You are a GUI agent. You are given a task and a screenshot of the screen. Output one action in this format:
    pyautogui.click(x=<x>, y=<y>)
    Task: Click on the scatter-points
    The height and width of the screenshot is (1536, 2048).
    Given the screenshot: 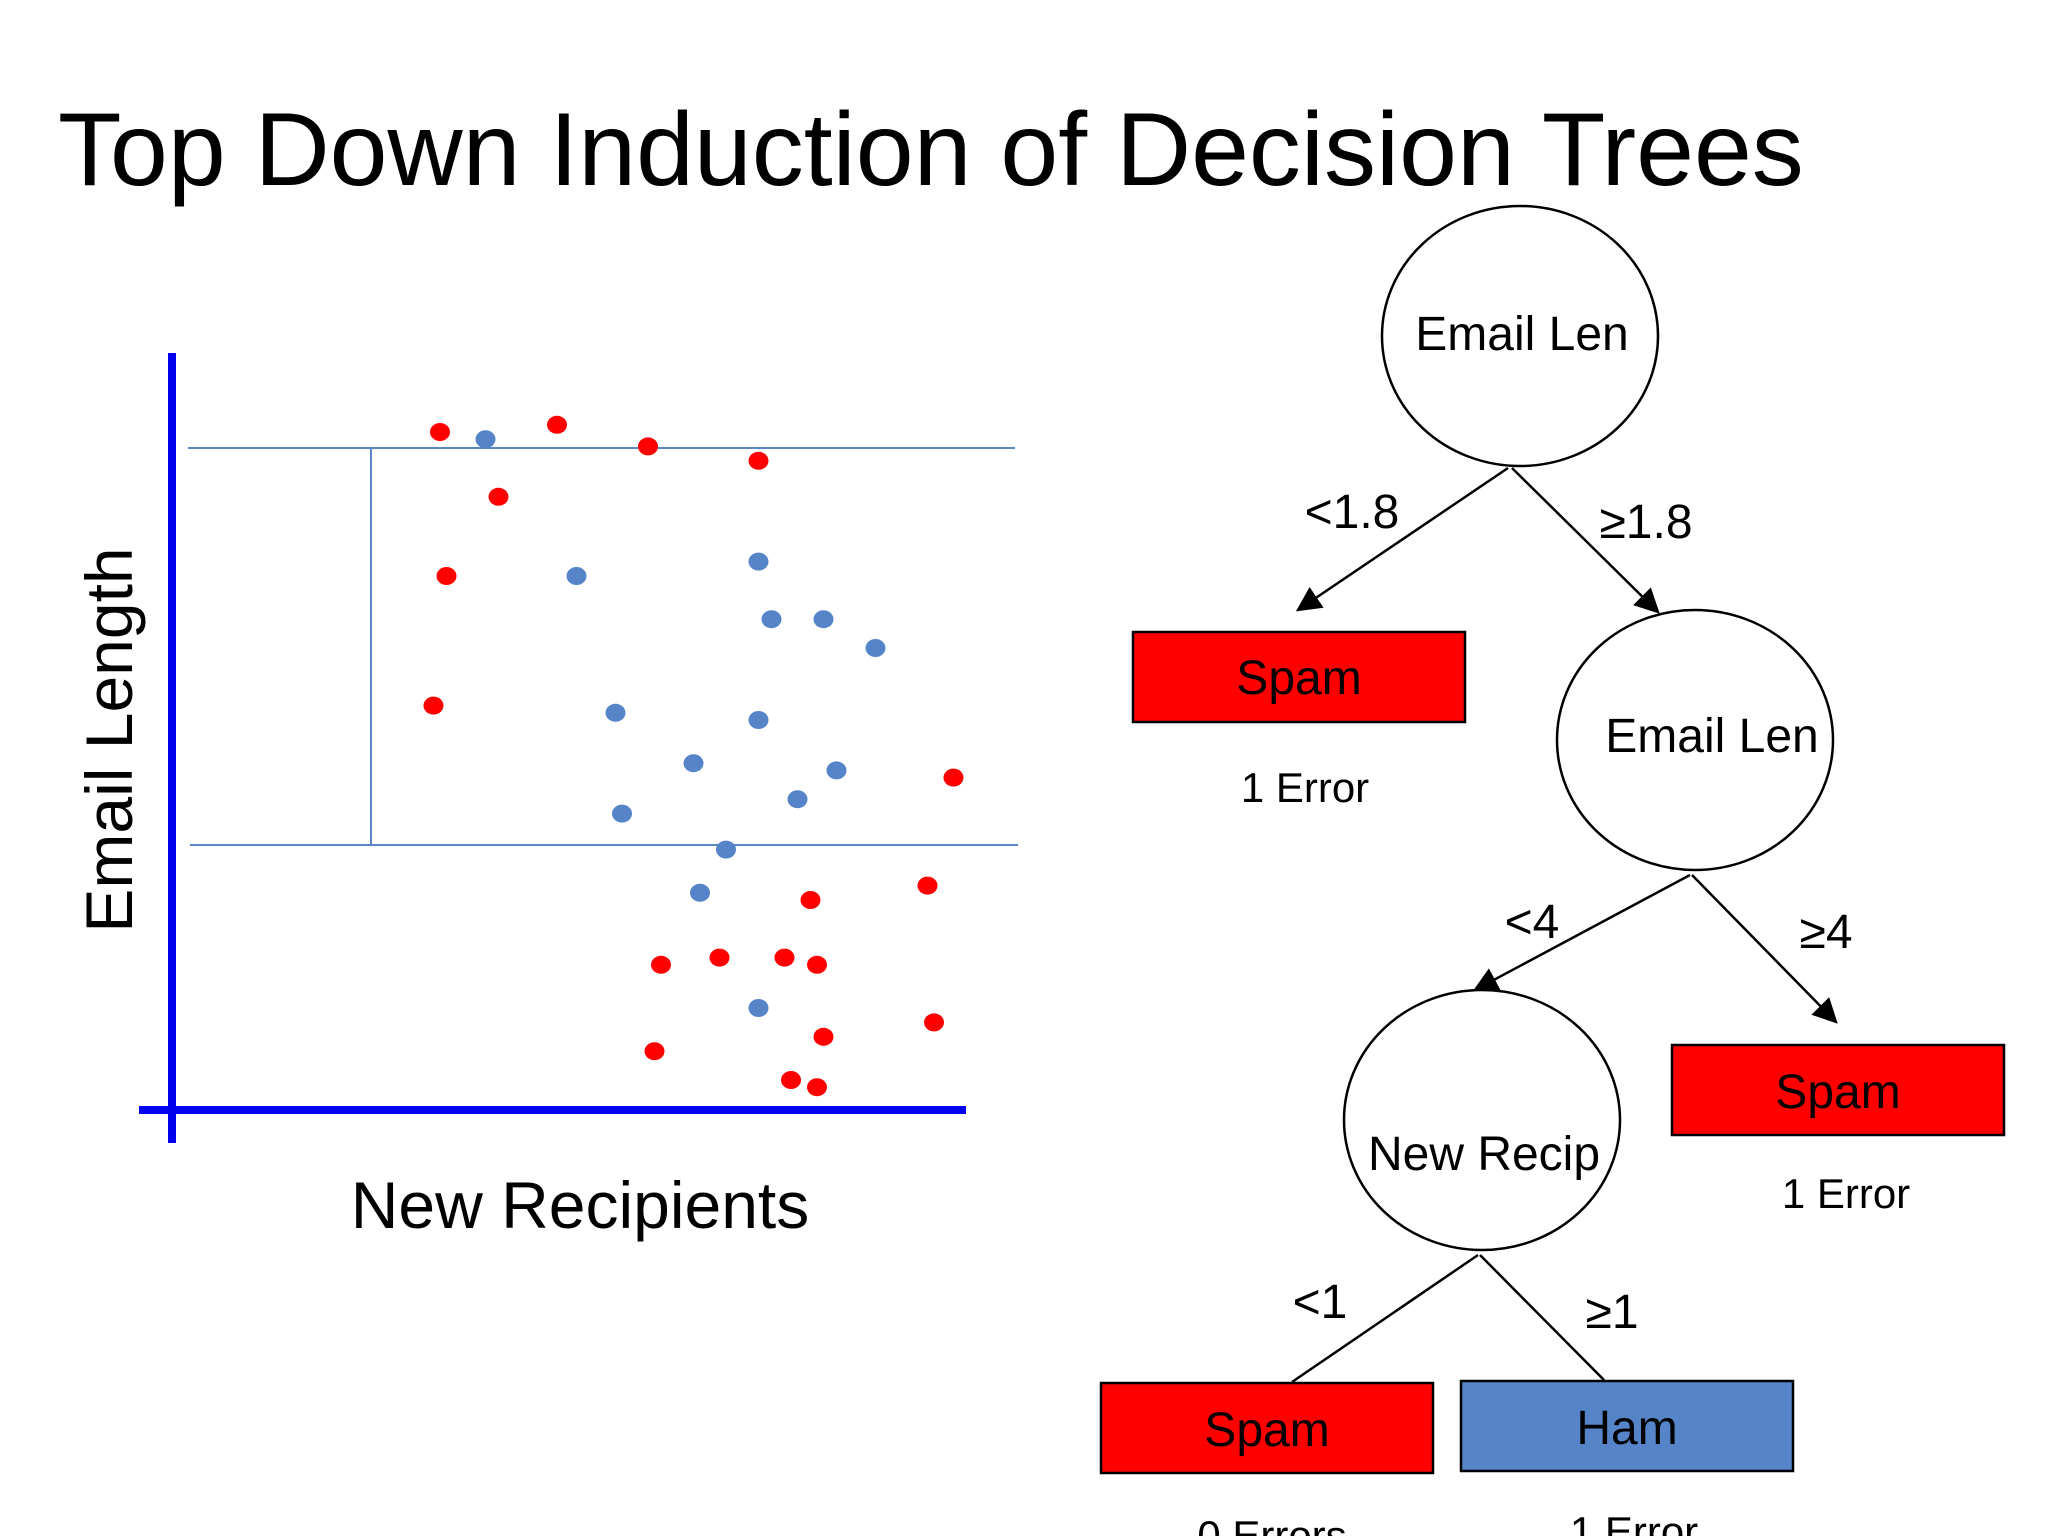 What is the action you would take?
    pyautogui.click(x=693, y=756)
    